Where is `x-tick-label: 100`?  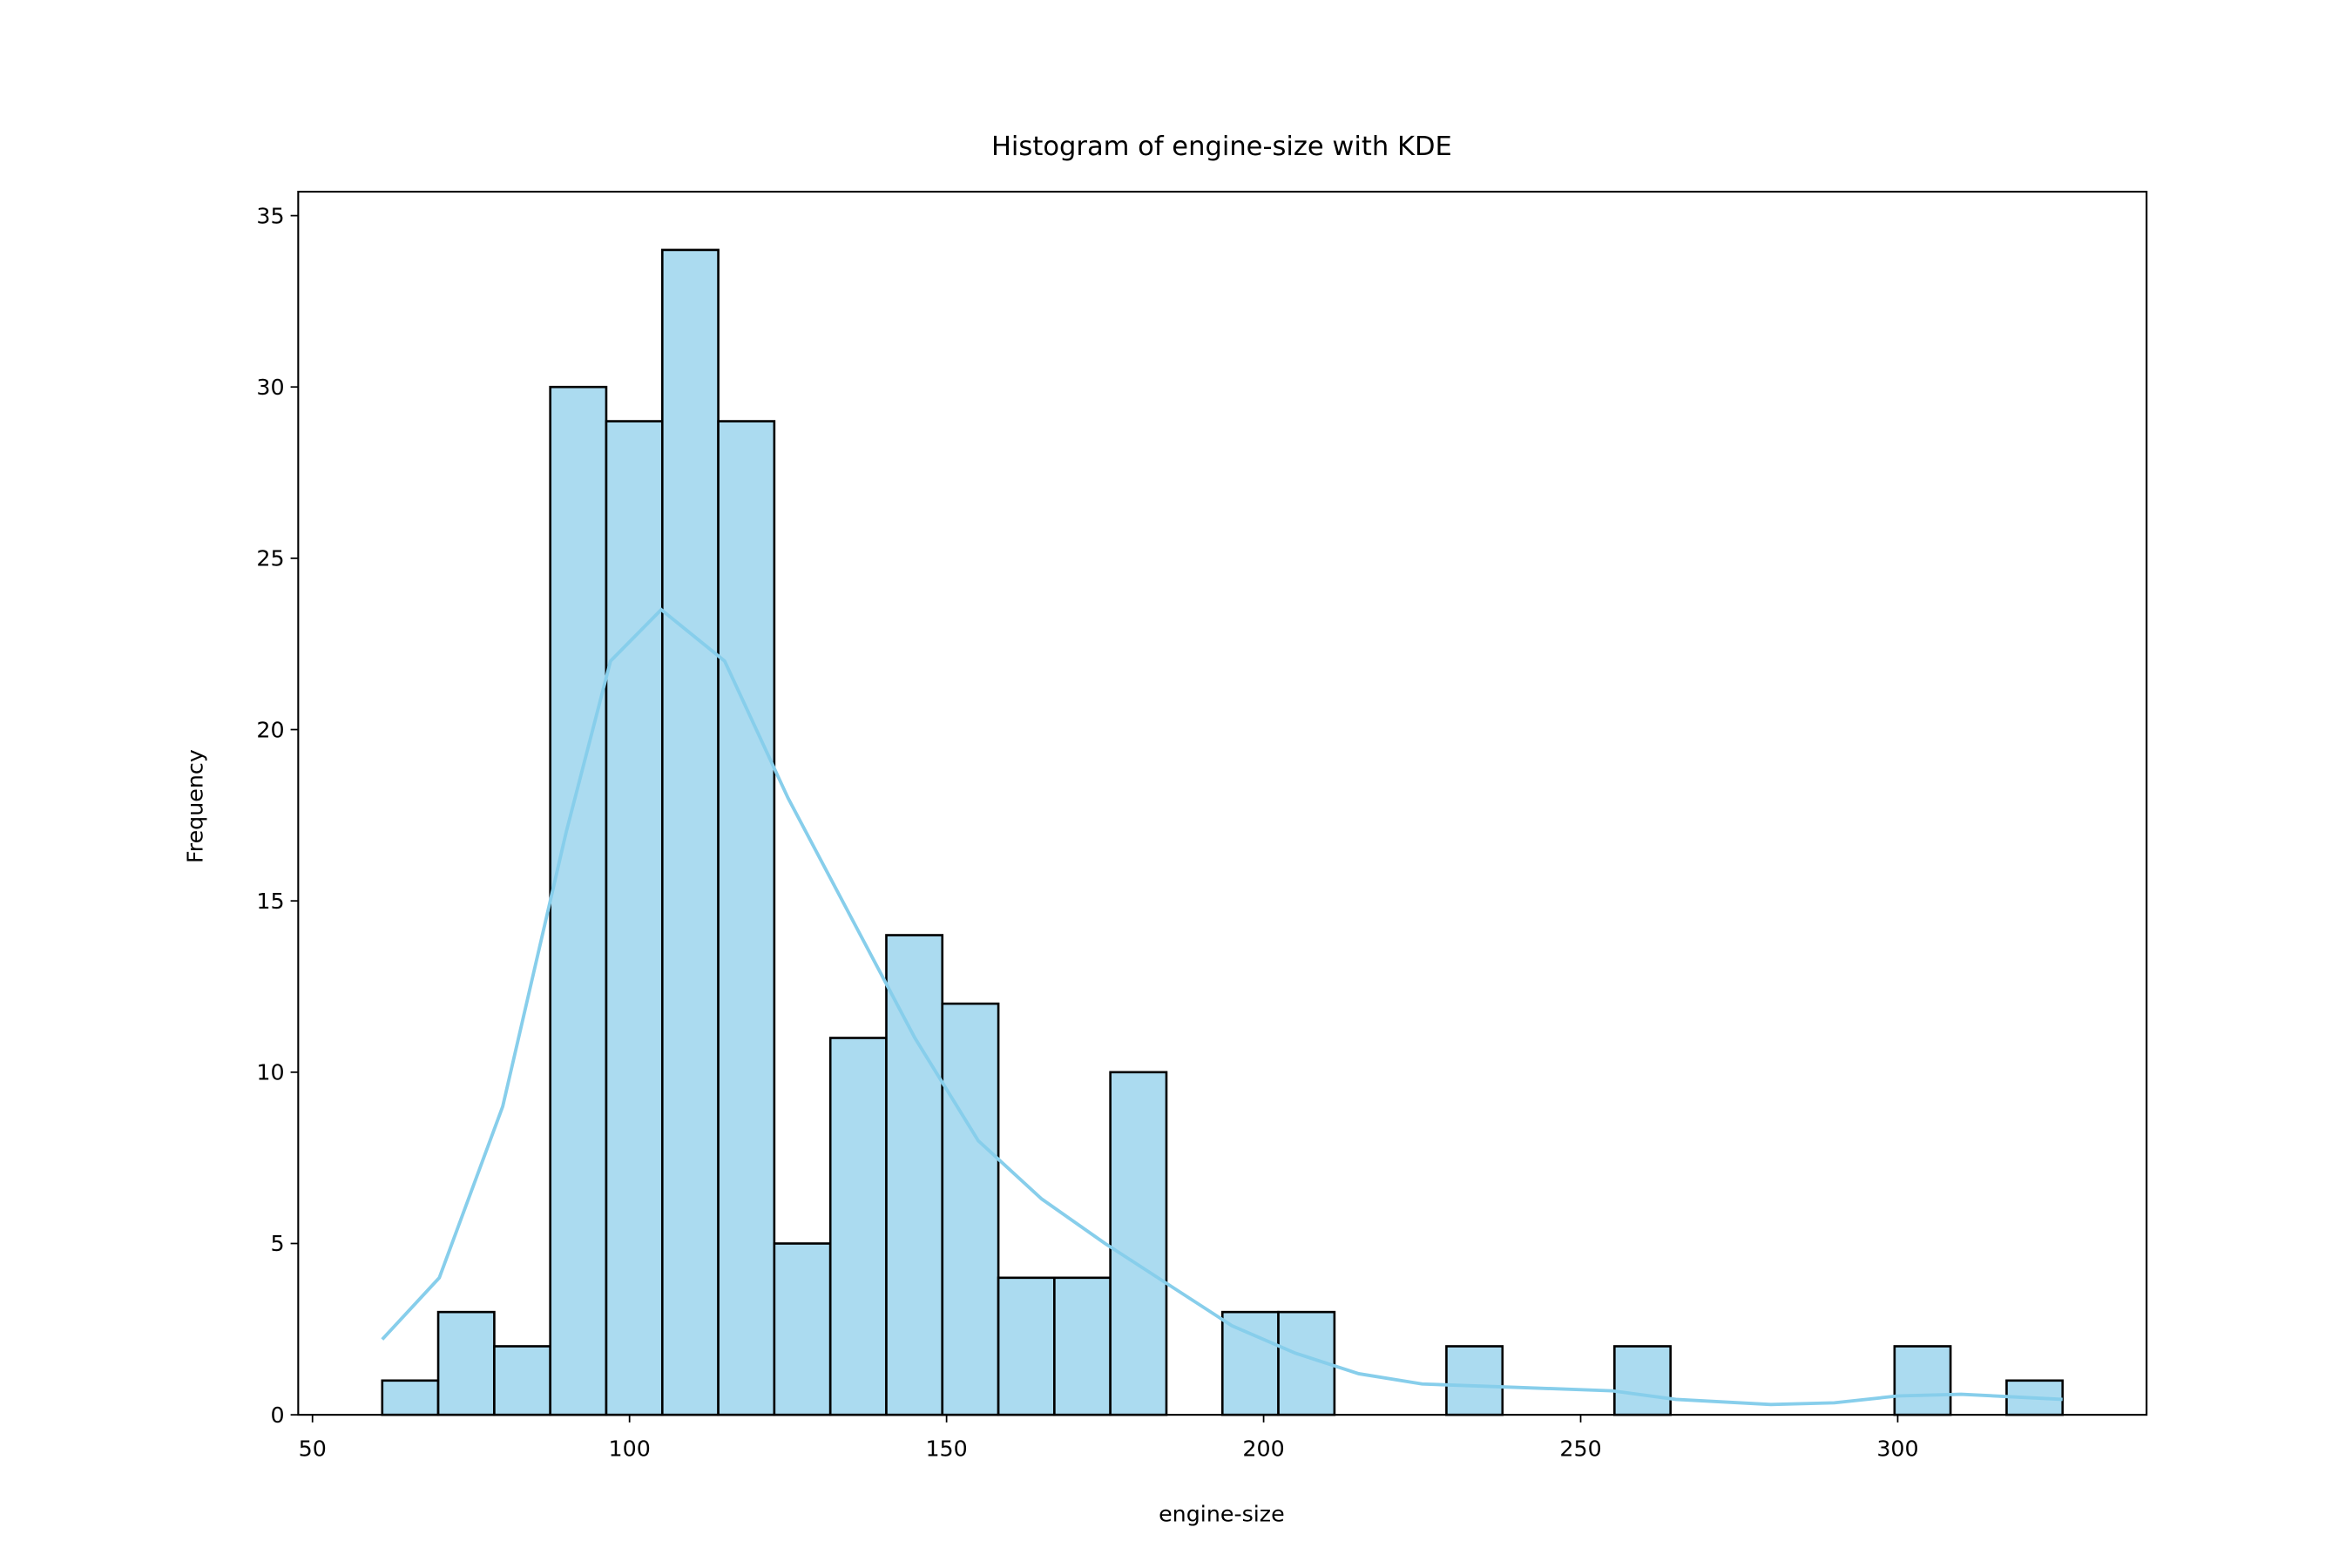
x-tick-label: 100 is located at coordinates (630, 1448).